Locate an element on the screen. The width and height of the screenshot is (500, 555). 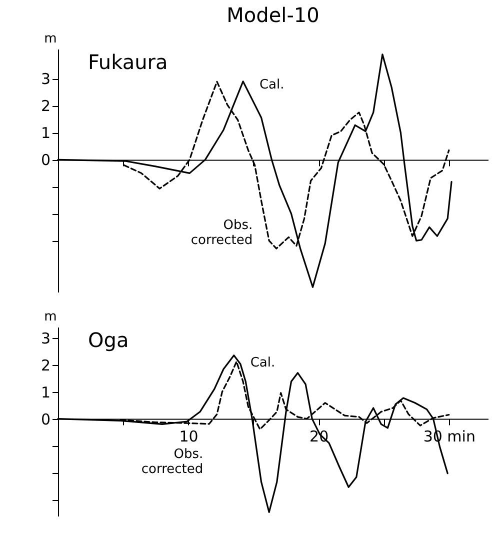
chart-subtitle: Fukaura is located at coordinates (128, 62).